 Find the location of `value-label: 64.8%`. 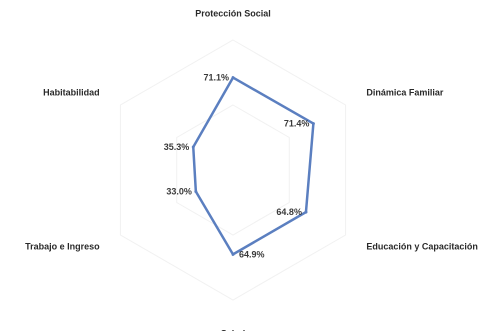

value-label: 64.8% is located at coordinates (289, 212).